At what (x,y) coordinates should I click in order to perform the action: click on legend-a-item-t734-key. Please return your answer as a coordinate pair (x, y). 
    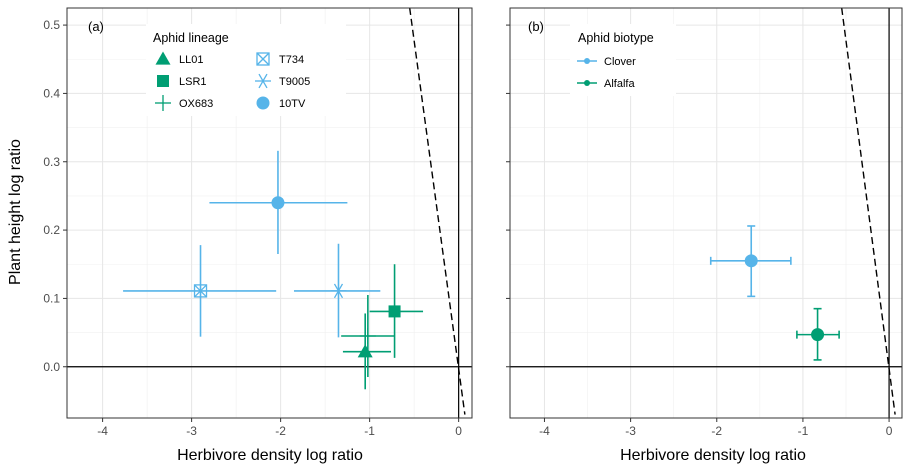
    Looking at the image, I should click on (263, 59).